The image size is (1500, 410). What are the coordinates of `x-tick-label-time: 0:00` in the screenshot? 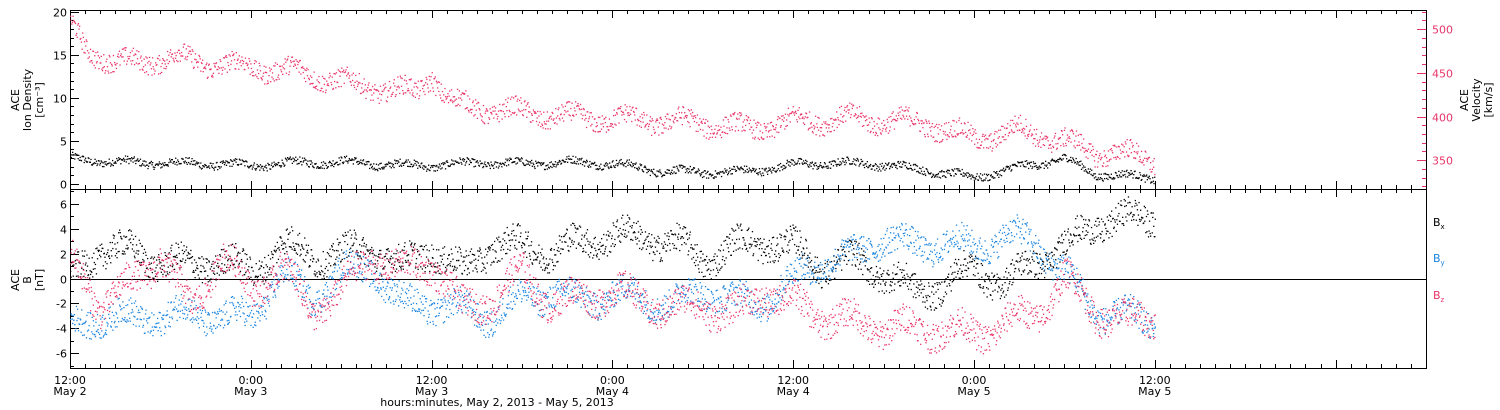 It's located at (250, 380).